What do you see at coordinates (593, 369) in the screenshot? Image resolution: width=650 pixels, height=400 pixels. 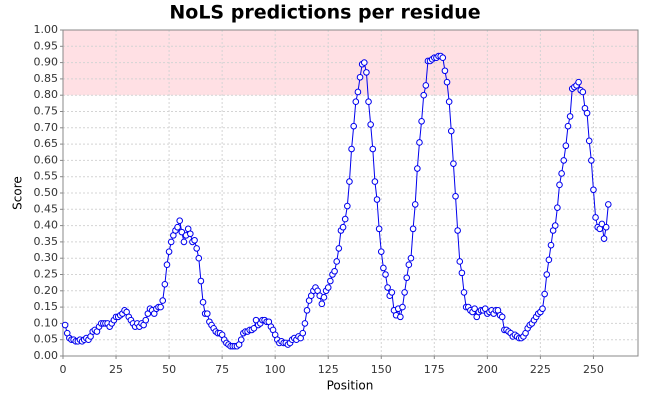 I see `x-tick-label: 250` at bounding box center [593, 369].